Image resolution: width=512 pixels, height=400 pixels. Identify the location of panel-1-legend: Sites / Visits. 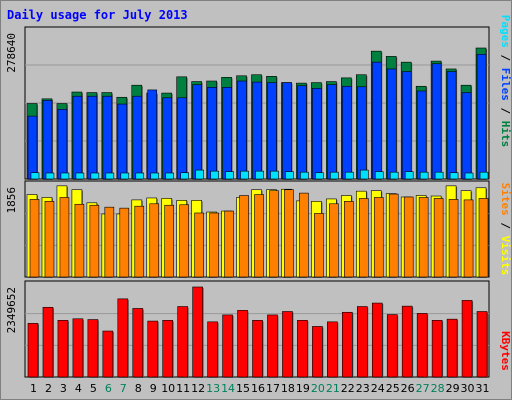
(505, 229).